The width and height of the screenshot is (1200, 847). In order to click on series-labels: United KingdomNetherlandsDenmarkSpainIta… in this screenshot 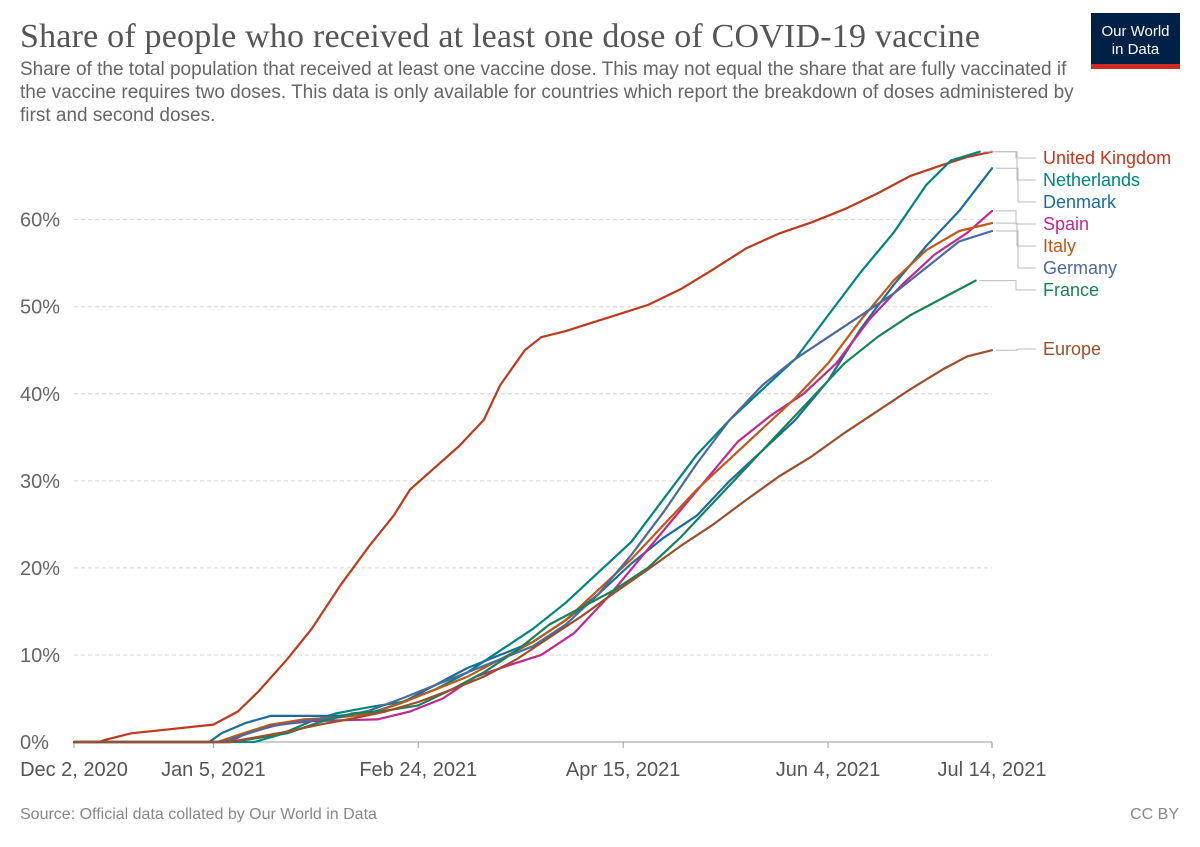, I will do `click(1075, 253)`.